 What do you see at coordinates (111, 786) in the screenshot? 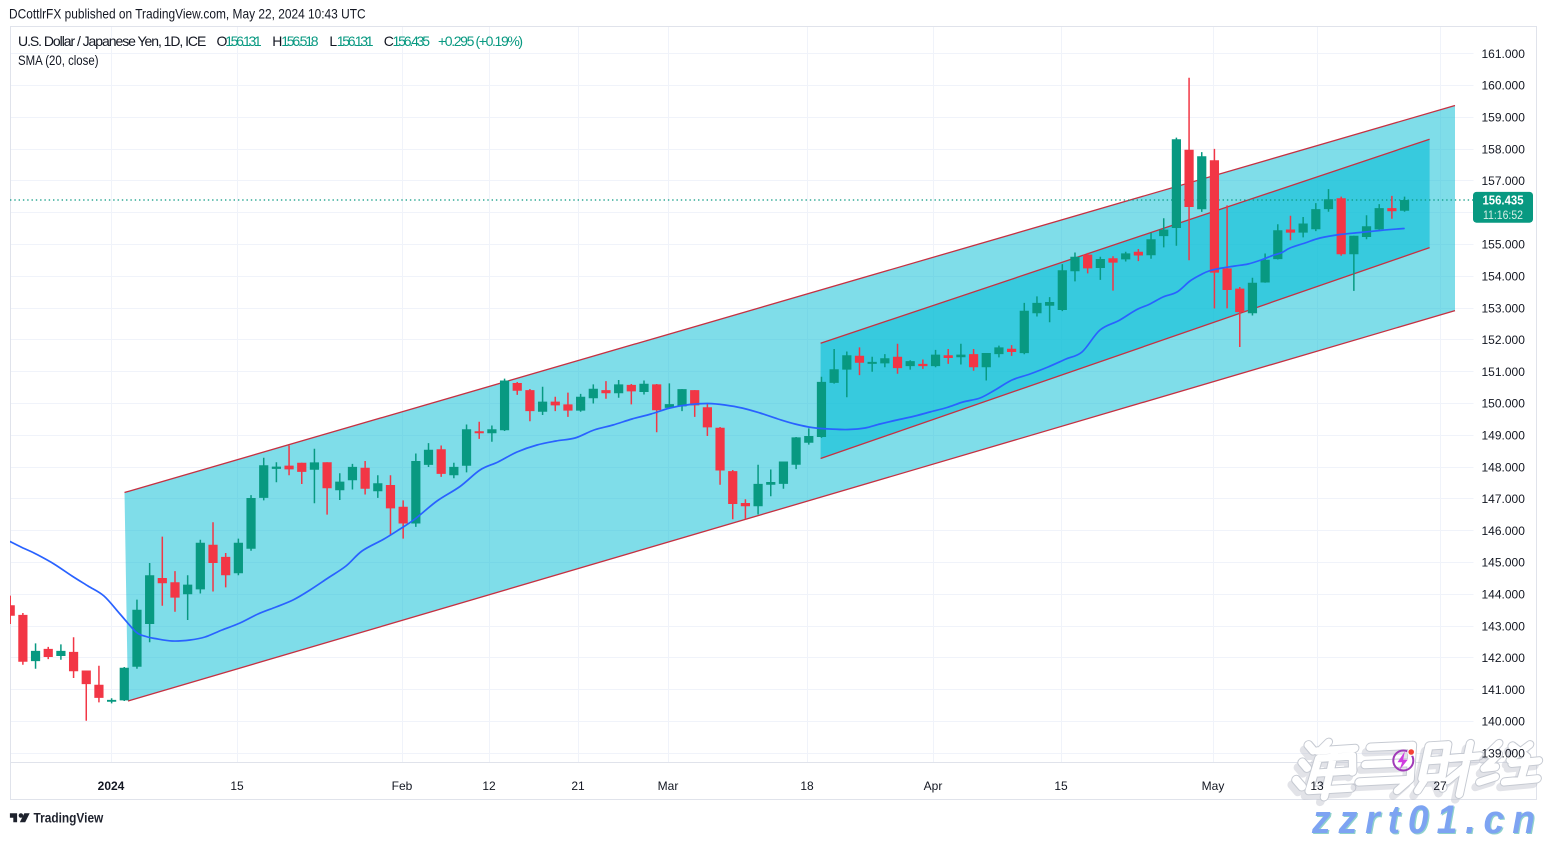
I see `svg-text: 2024` at bounding box center [111, 786].